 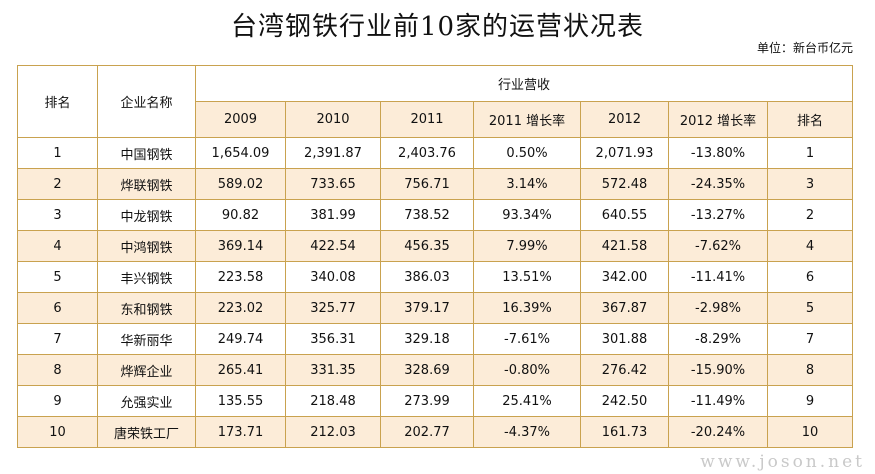 I want to click on cell: 456.35, so click(x=427, y=246).